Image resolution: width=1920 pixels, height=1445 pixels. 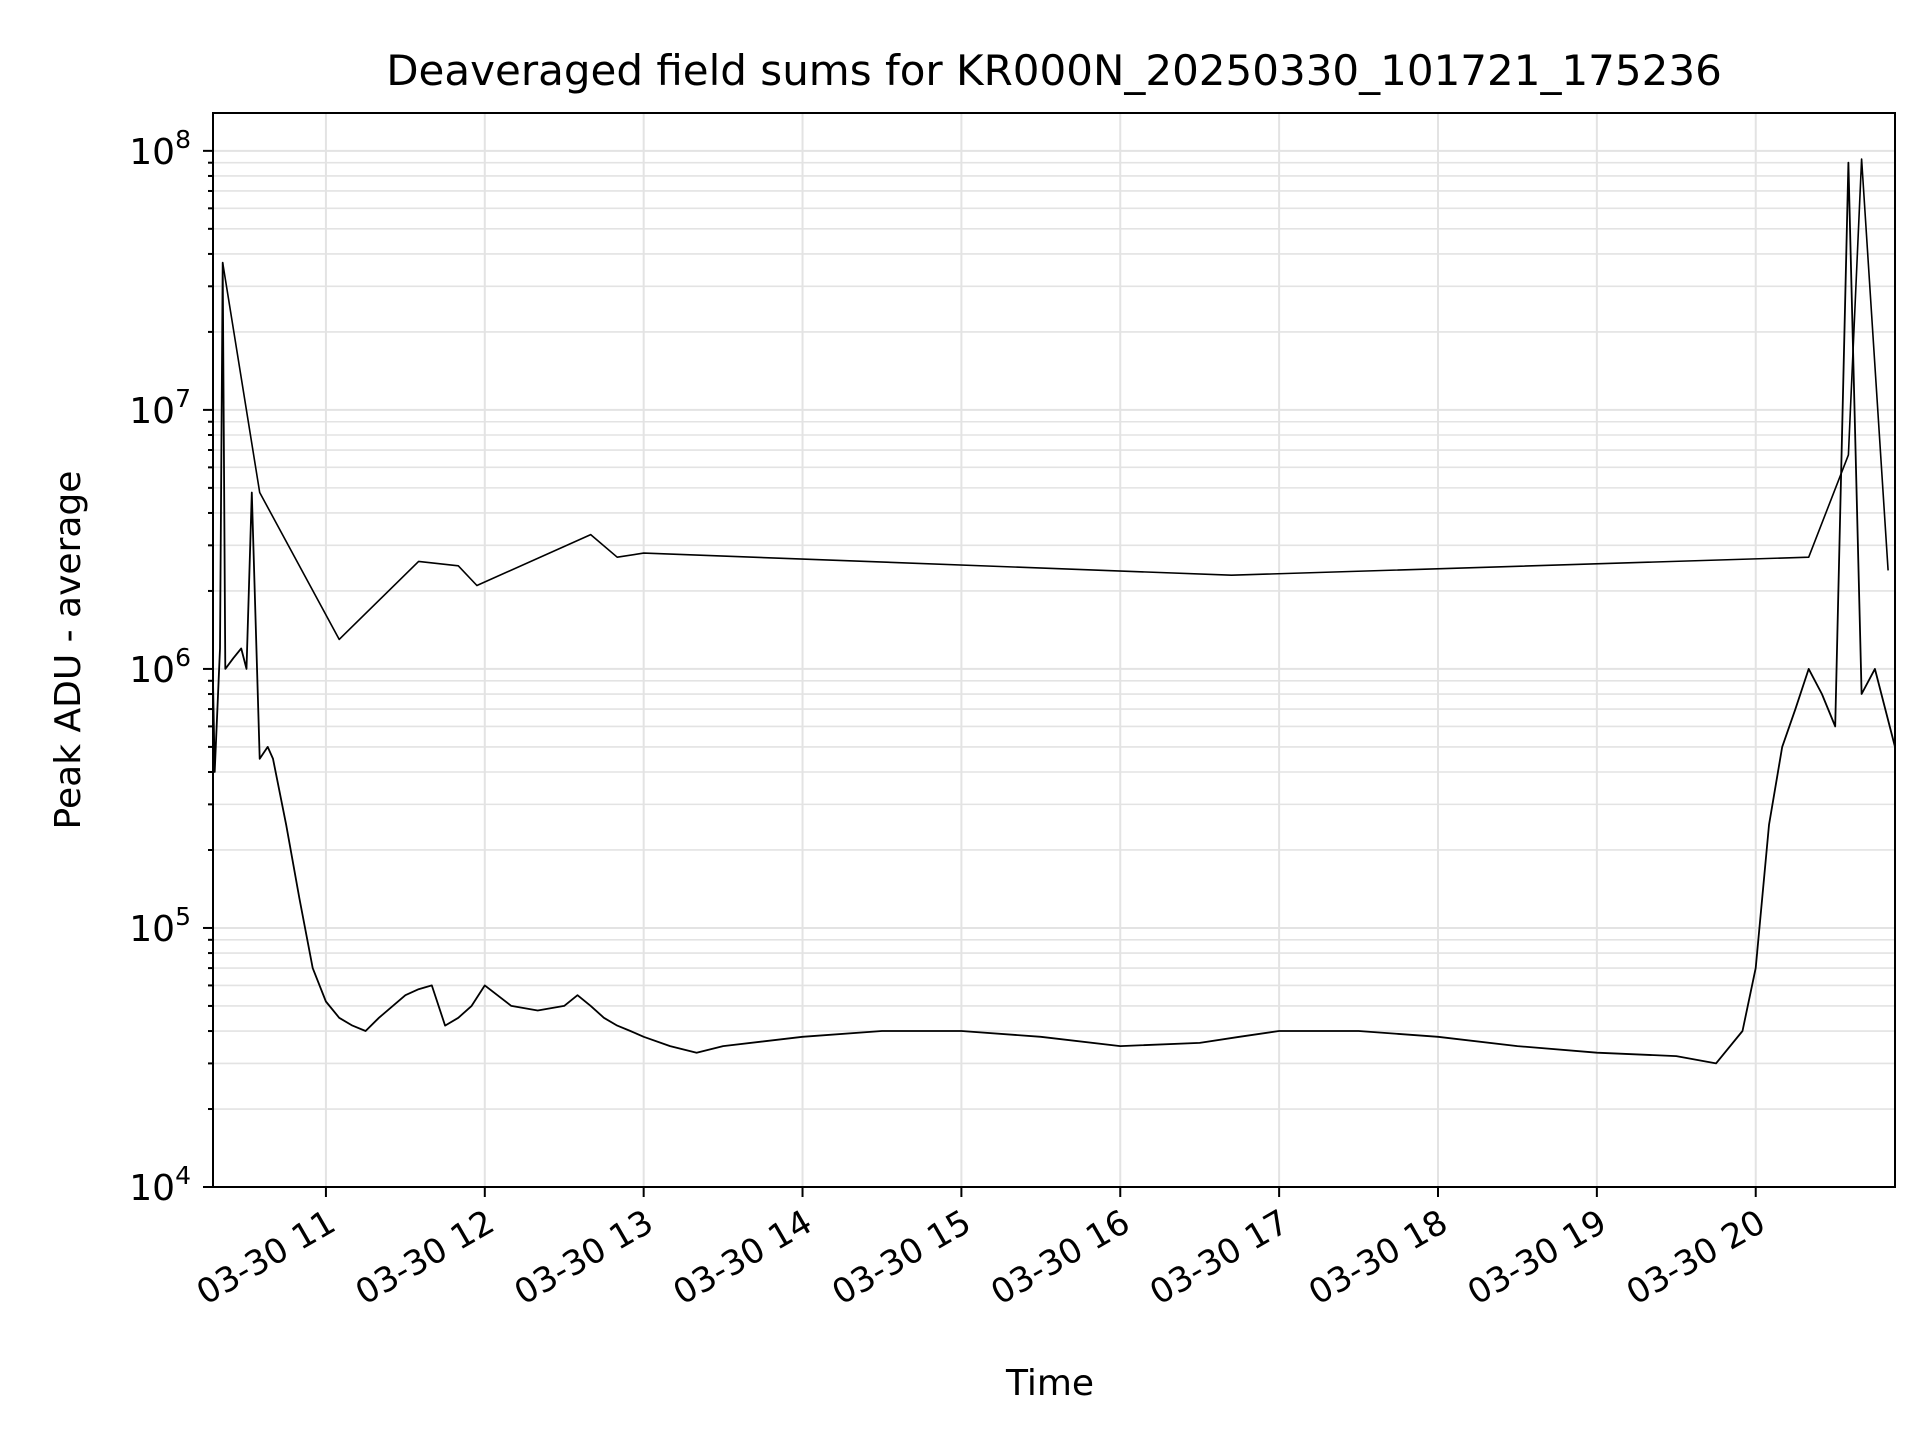 I want to click on y-tick-label: 10⁶, so click(x=160, y=667).